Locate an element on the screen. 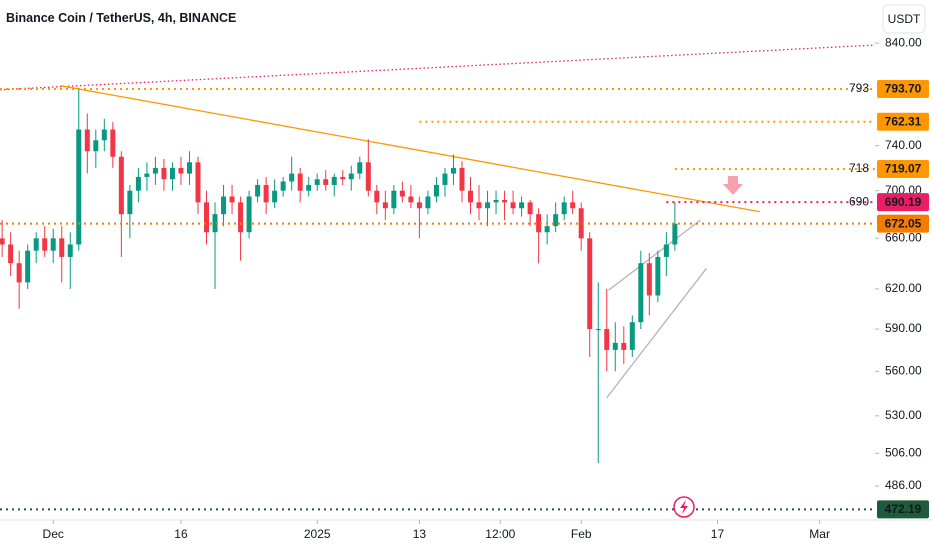  x-tick-label: 12:00 is located at coordinates (500, 534).